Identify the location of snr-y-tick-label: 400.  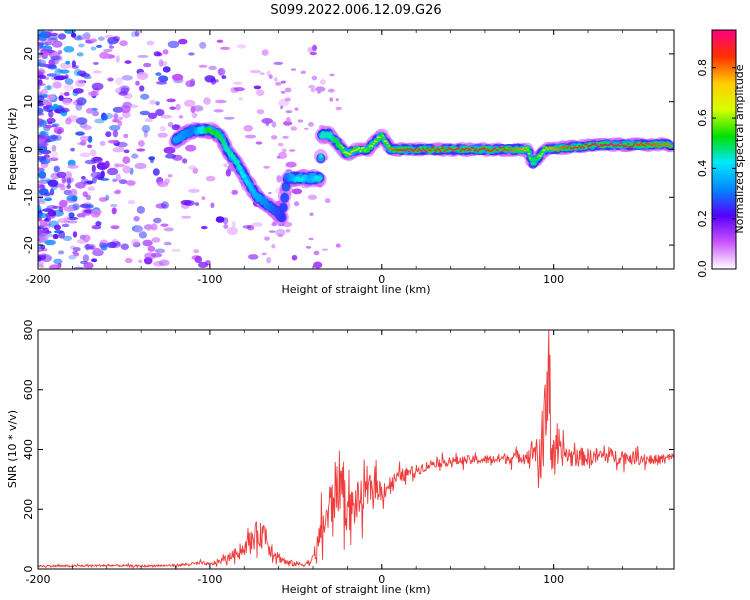
(28, 449).